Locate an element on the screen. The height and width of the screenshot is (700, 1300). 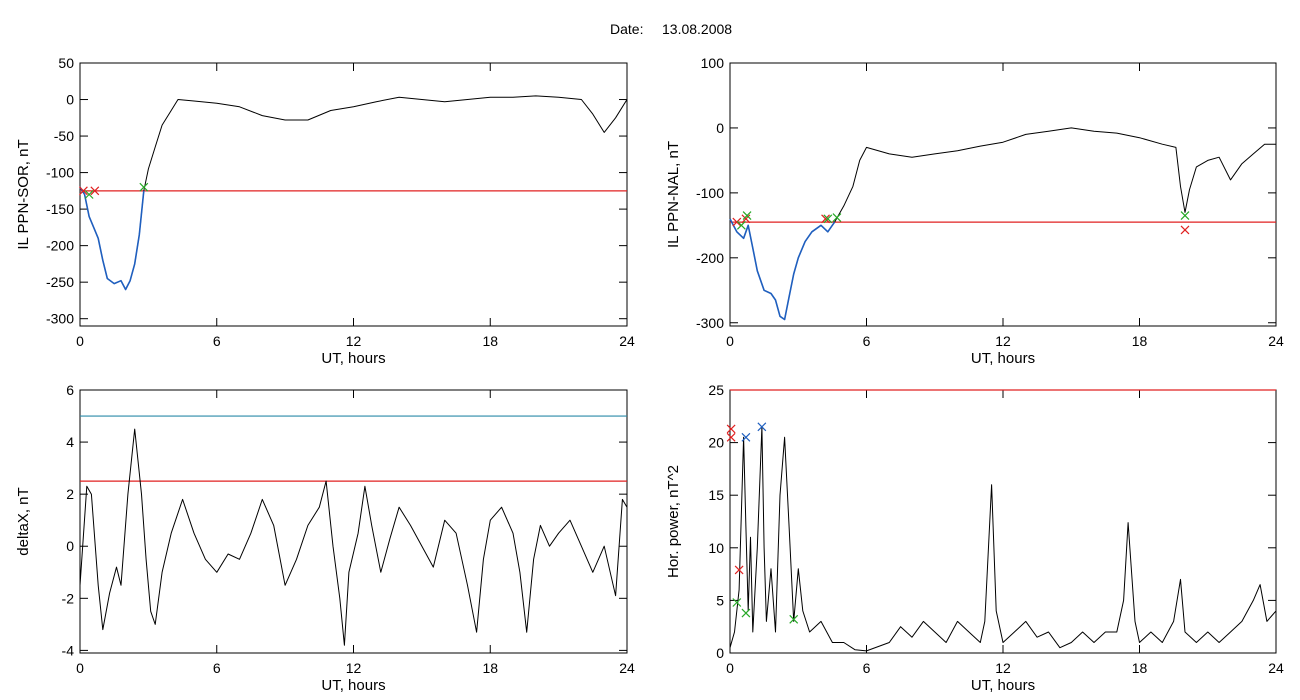
y-tick-label: 15 is located at coordinates (716, 495).